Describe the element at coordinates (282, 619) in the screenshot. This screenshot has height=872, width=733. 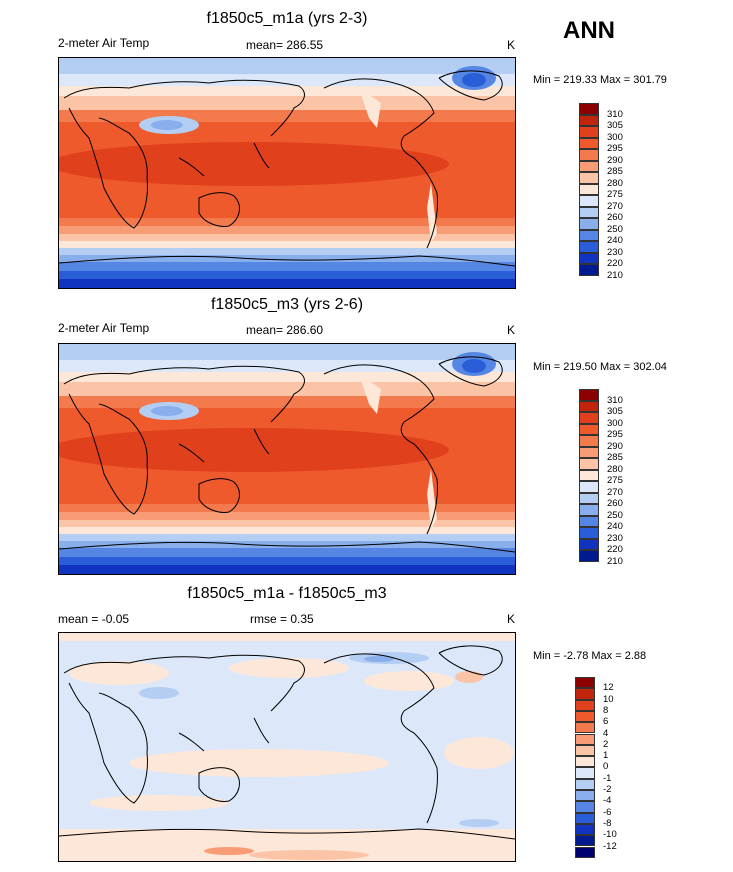
I see `panel-3-rmse-label: rmse = 0.35` at that location.